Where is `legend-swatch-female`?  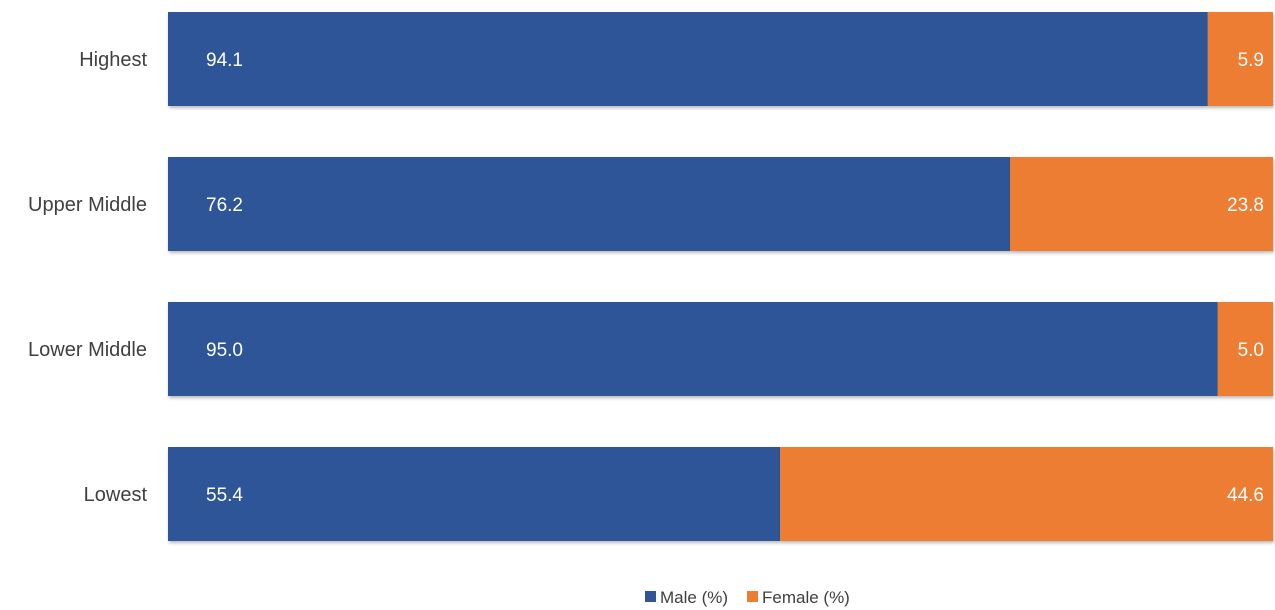 legend-swatch-female is located at coordinates (752, 596).